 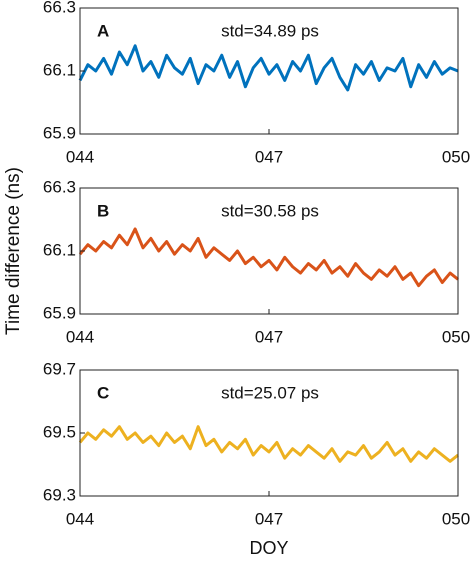 What do you see at coordinates (268, 548) in the screenshot?
I see `x-axis-label: DOY` at bounding box center [268, 548].